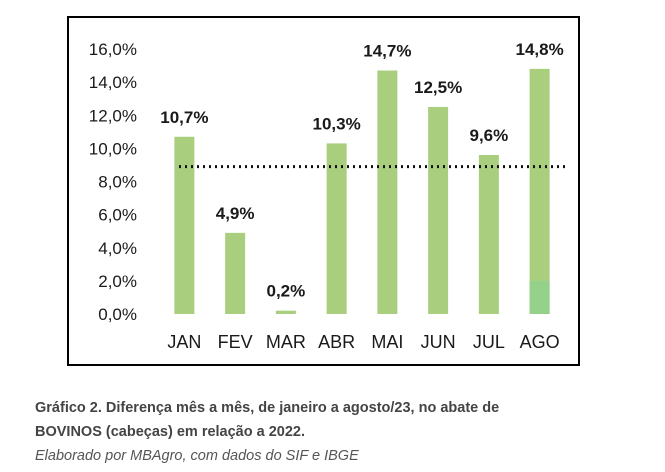 This screenshot has height=472, width=665. I want to click on data-label-jun: 12,5%, so click(438, 87).